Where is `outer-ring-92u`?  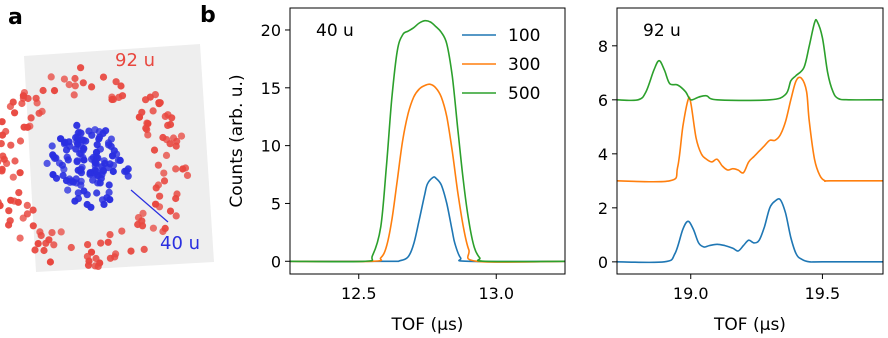
outer-ring-92u is located at coordinates (96, 167).